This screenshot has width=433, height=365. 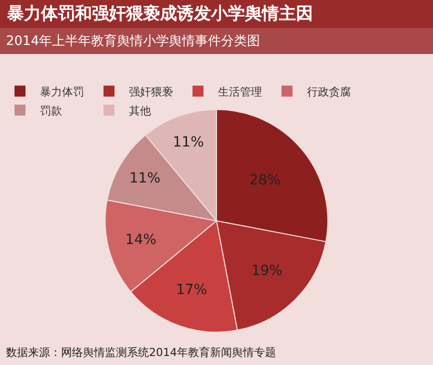 What do you see at coordinates (140, 111) in the screenshot?
I see `legend-label: 其他` at bounding box center [140, 111].